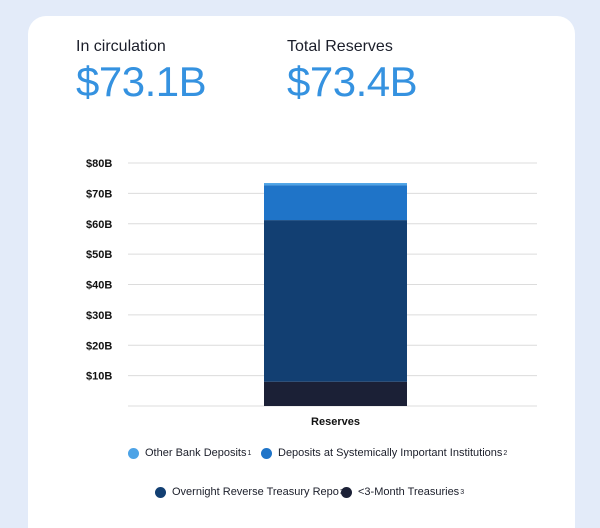 This screenshot has width=600, height=528. I want to click on legend-label: Overnight Reverse Treasury Repo, so click(255, 492).